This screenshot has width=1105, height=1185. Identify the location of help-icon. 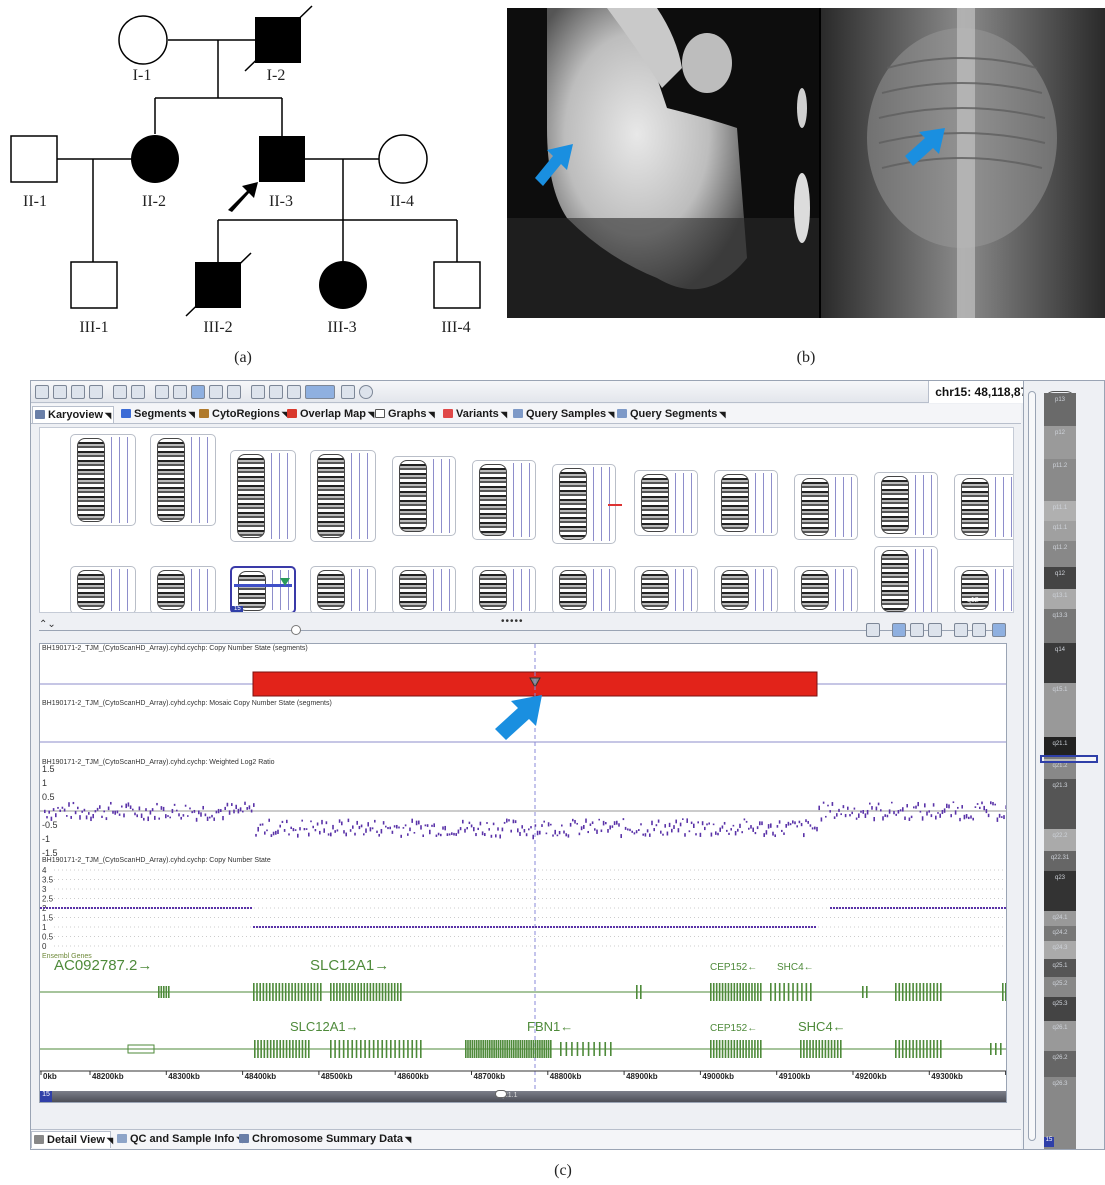
(366, 392).